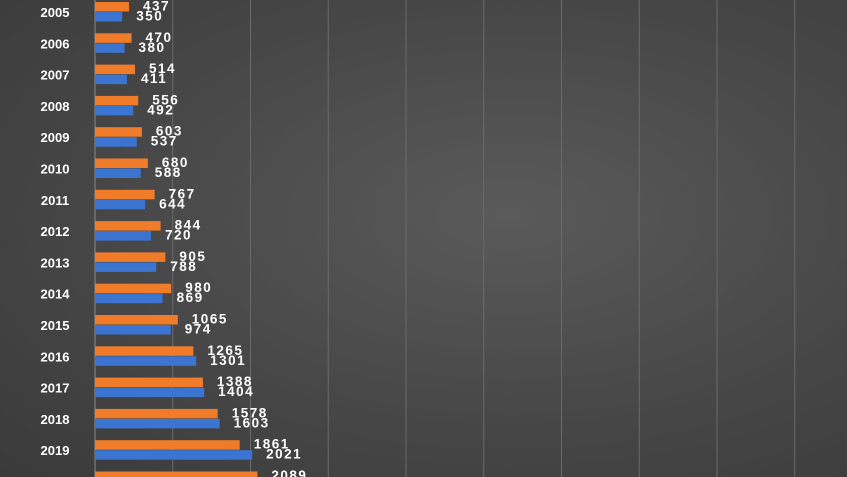 The image size is (847, 477). Describe the element at coordinates (55, 262) in the screenshot. I see `category-tick-label: 2013` at that location.